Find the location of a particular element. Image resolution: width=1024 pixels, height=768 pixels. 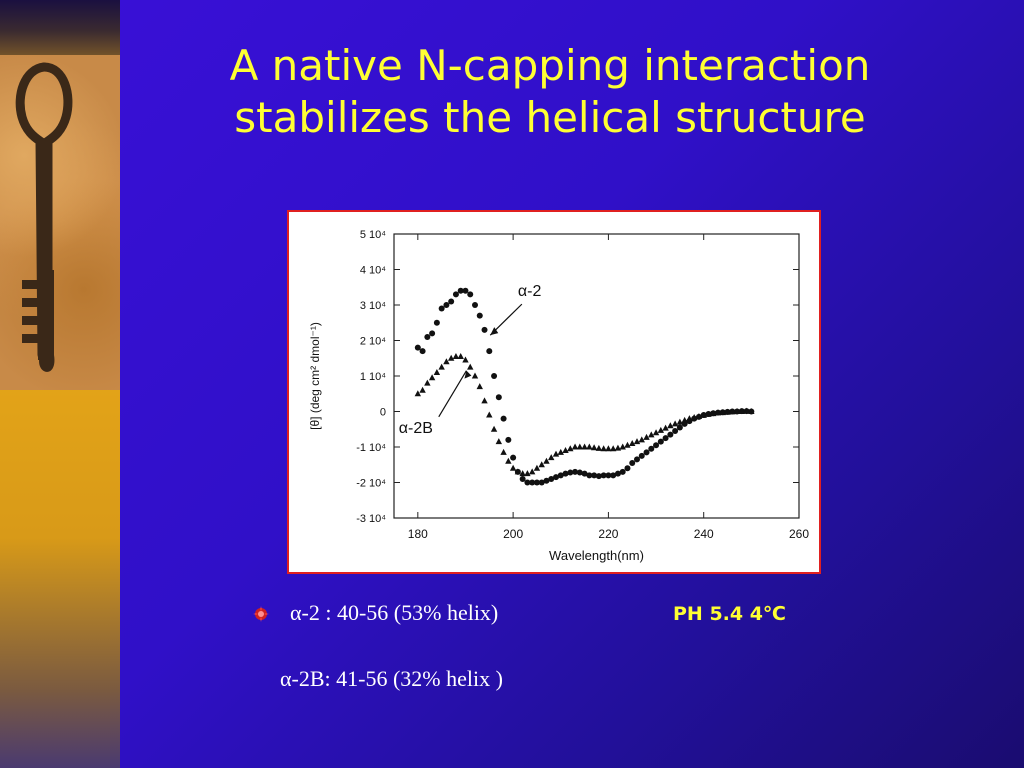

y-tick-label: -3 10⁴ is located at coordinates (371, 519).